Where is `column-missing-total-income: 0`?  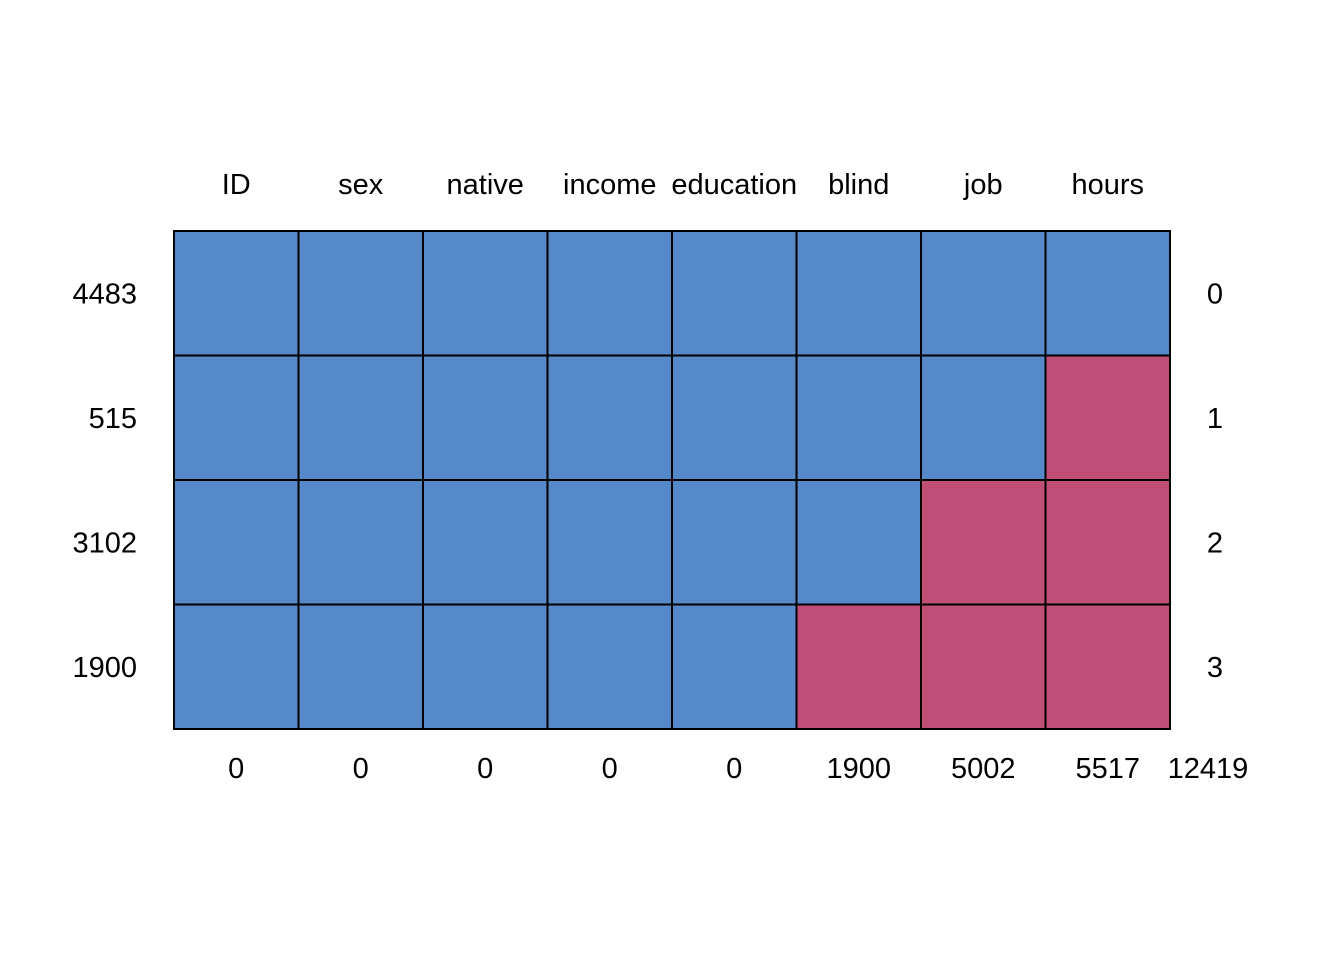
column-missing-total-income: 0 is located at coordinates (610, 769).